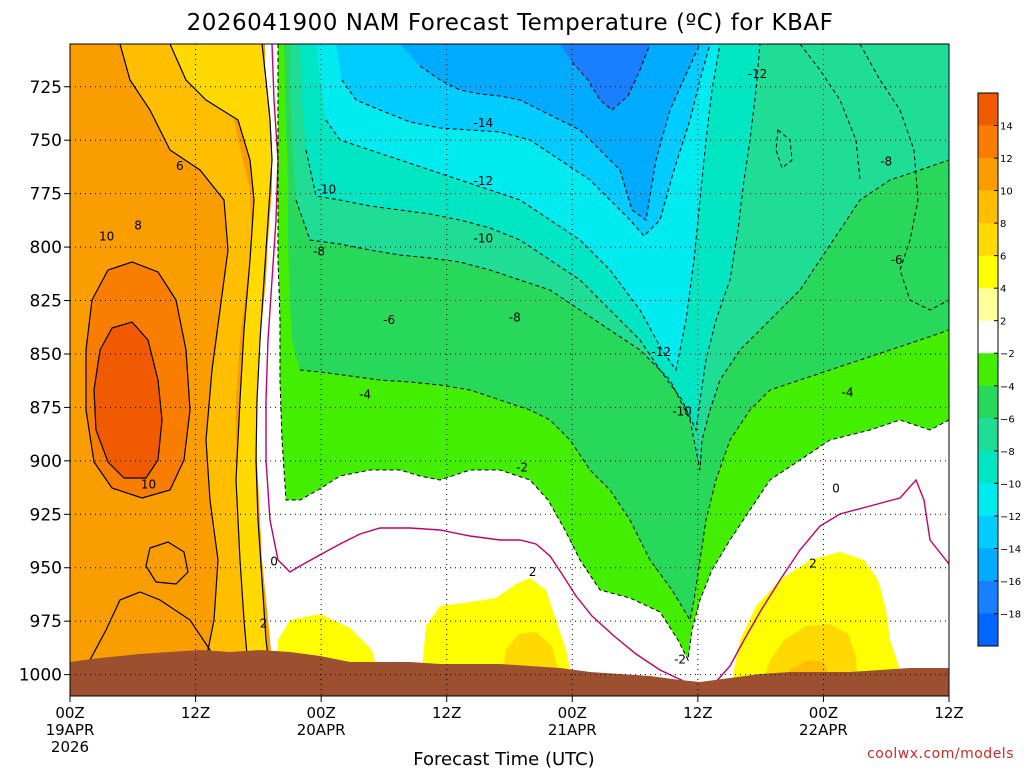 This screenshot has width=1024, height=768. I want to click on y-tick-label: 1000, so click(40, 676).